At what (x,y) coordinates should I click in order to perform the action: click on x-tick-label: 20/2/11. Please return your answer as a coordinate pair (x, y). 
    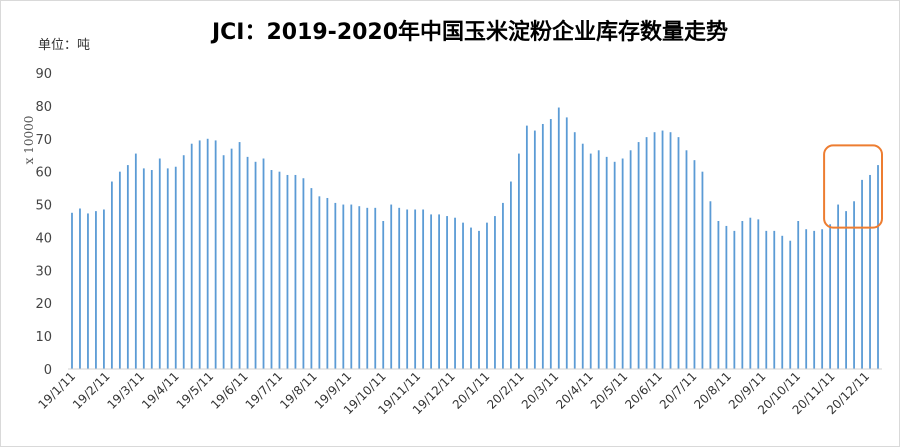
    Looking at the image, I should click on (505, 390).